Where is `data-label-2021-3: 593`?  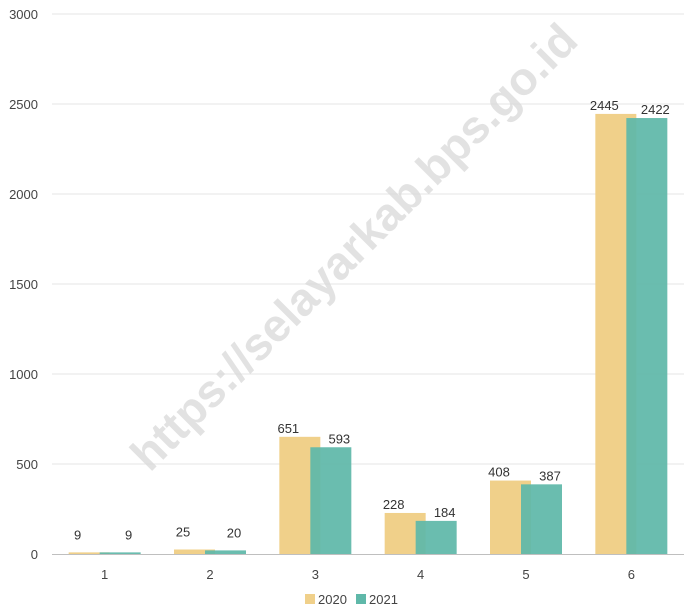 data-label-2021-3: 593 is located at coordinates (339, 438).